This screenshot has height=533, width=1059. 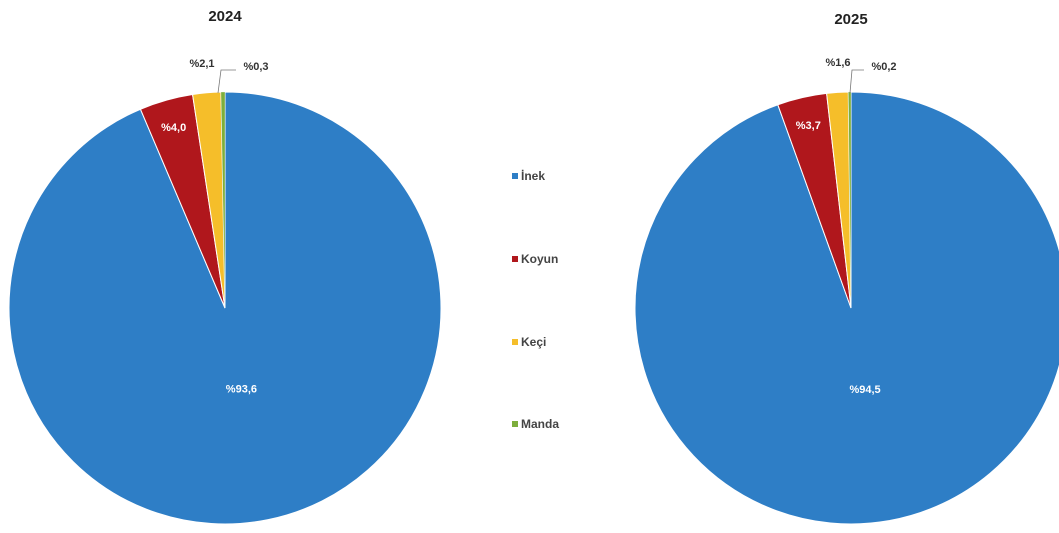 I want to click on legend-item-keci: Keçi, so click(x=529, y=342).